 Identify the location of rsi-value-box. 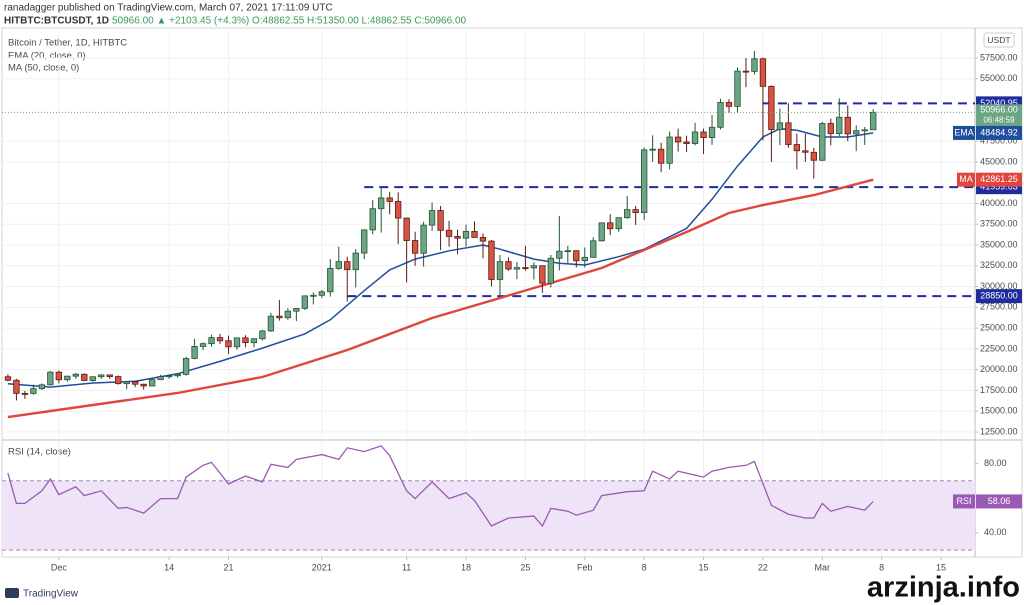
(999, 501).